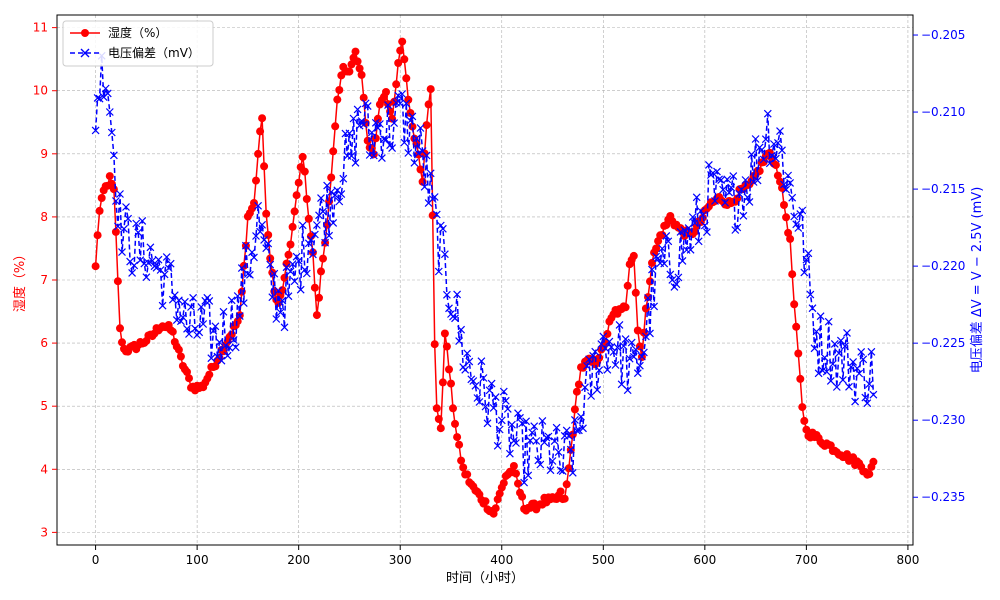 The width and height of the screenshot is (1000, 600). Describe the element at coordinates (485, 578) in the screenshot. I see `x-axis-label: 时间（小时）` at that location.